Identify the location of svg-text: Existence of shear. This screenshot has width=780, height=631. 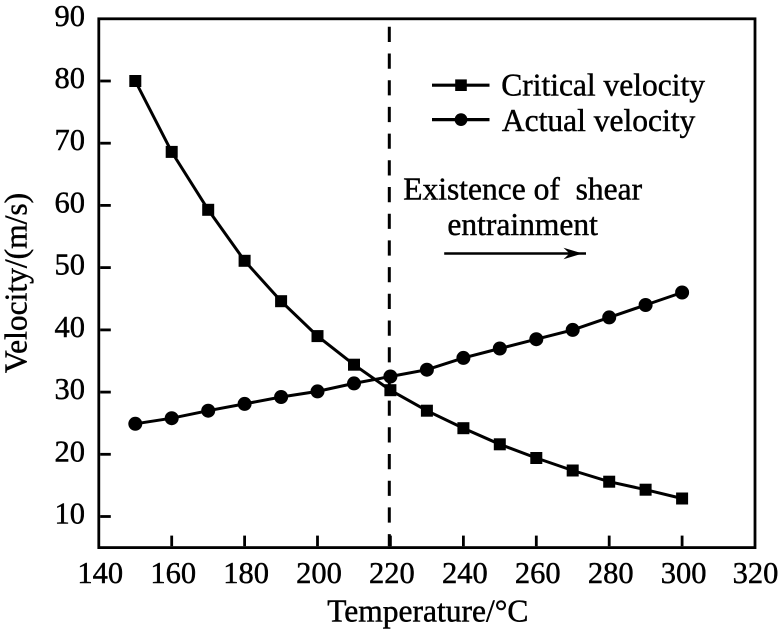
(522, 189).